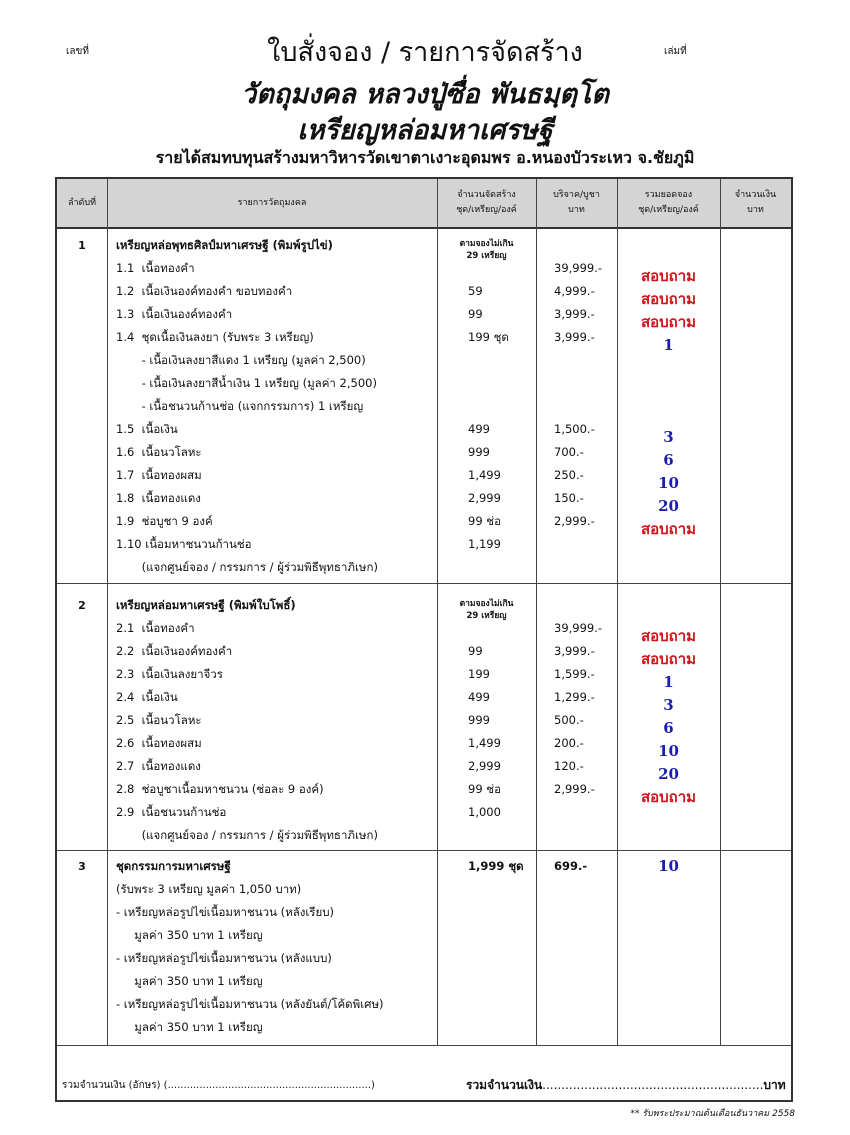 This screenshot has width=850, height=1135. Describe the element at coordinates (574, 291) in the screenshot. I see `item-price: 4,999.-` at that location.